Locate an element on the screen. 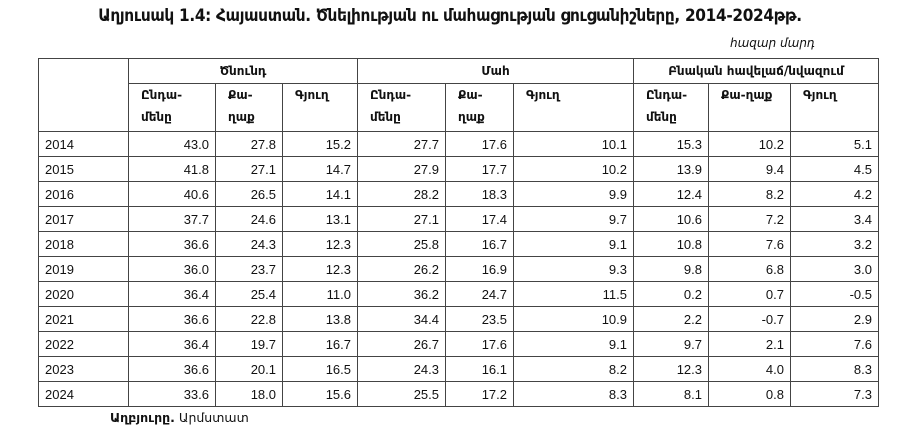 The width and height of the screenshot is (900, 437). value-cell: 13.1 is located at coordinates (320, 219).